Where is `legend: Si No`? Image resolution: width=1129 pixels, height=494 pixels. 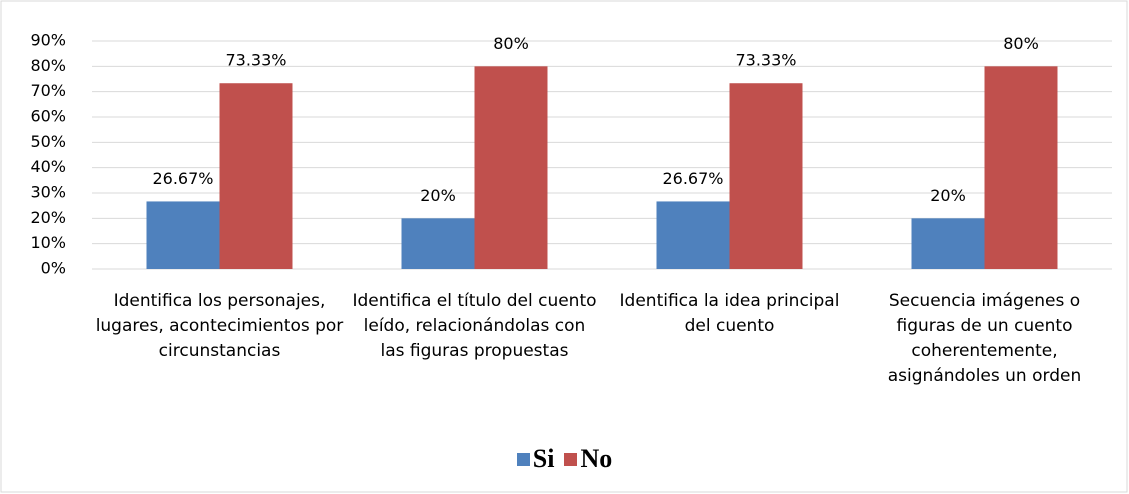
legend: Si No is located at coordinates (564, 459).